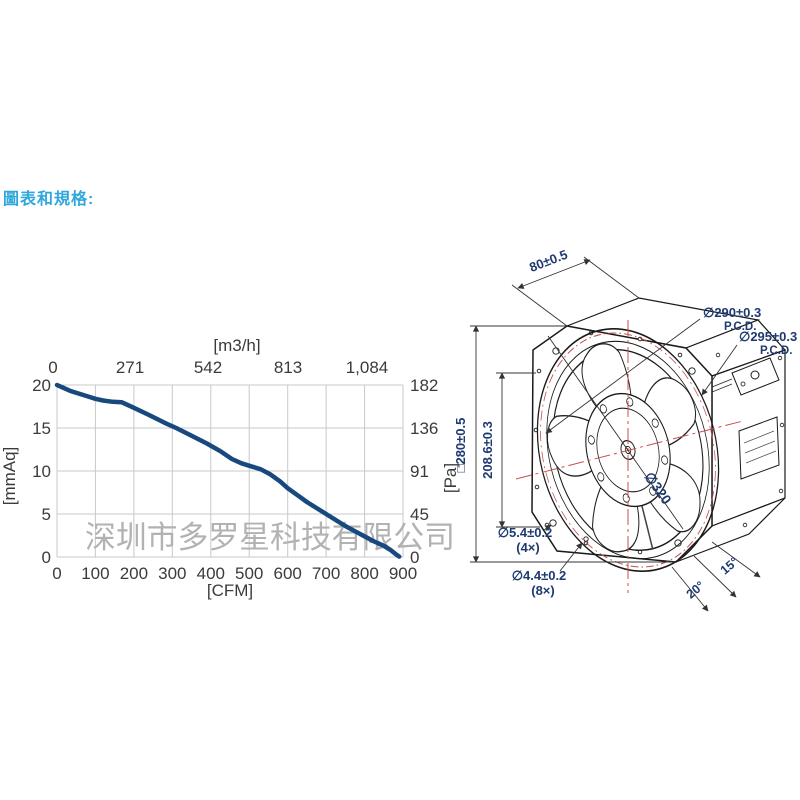  I want to click on dimension-label-hole8-count: (8×), so click(542, 590).